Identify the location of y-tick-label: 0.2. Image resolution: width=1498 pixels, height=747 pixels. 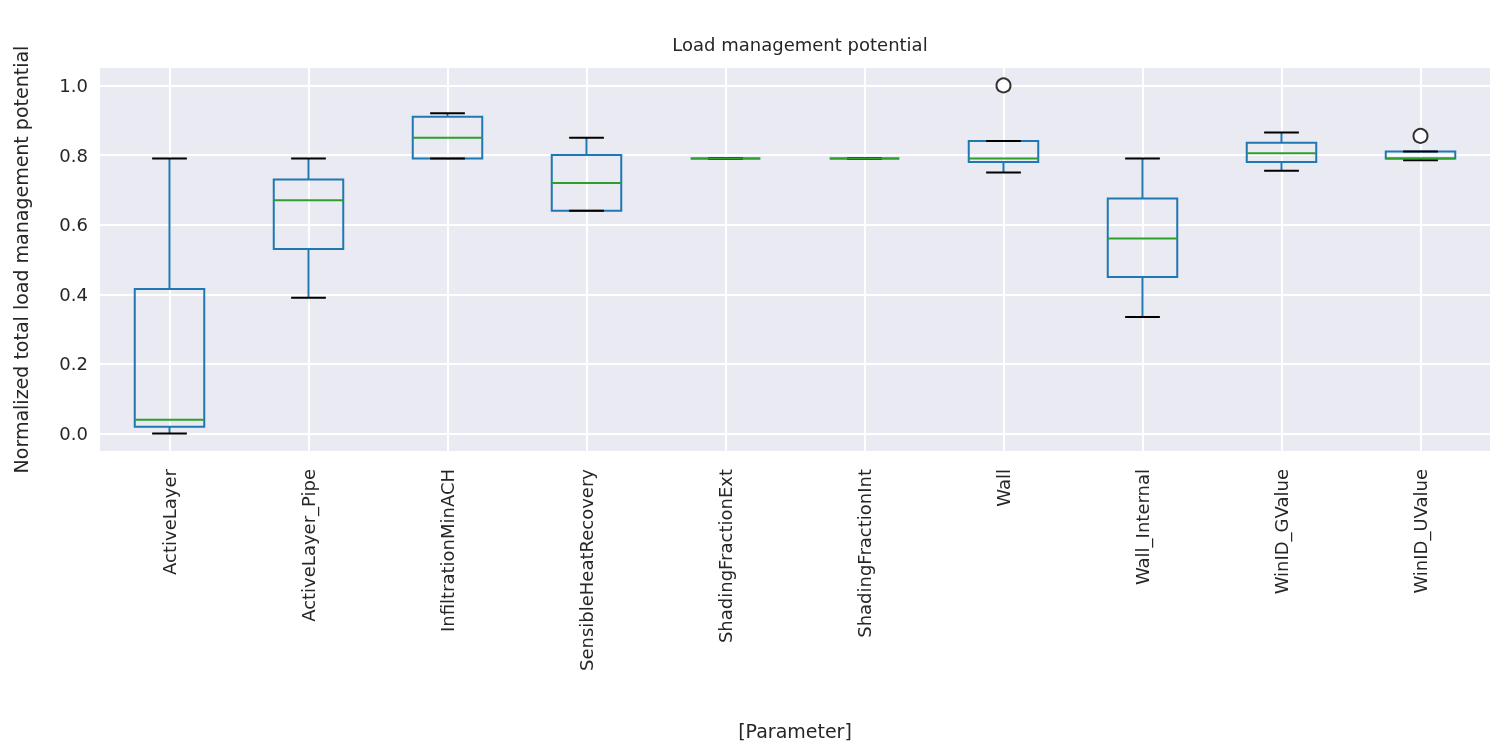
(73, 364).